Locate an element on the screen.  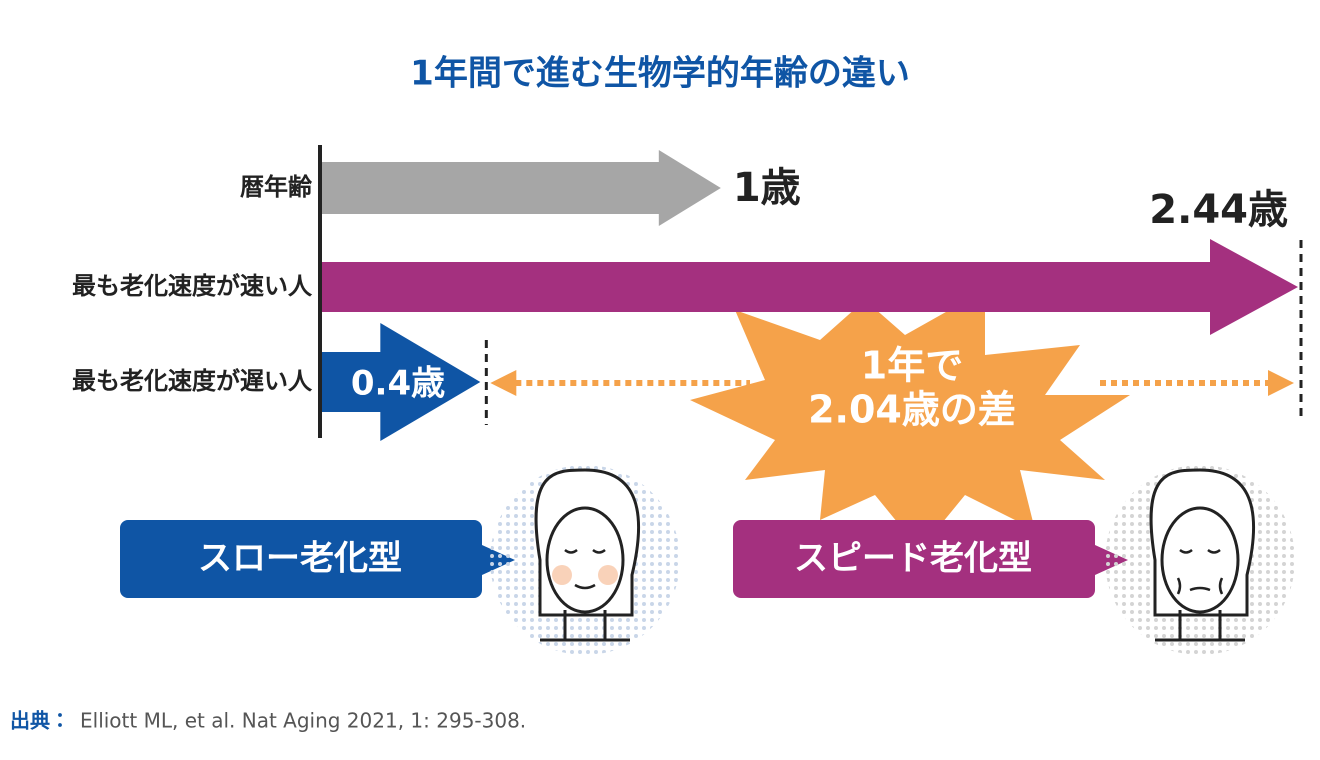
value-label: 0.4歳 is located at coordinates (398, 384).